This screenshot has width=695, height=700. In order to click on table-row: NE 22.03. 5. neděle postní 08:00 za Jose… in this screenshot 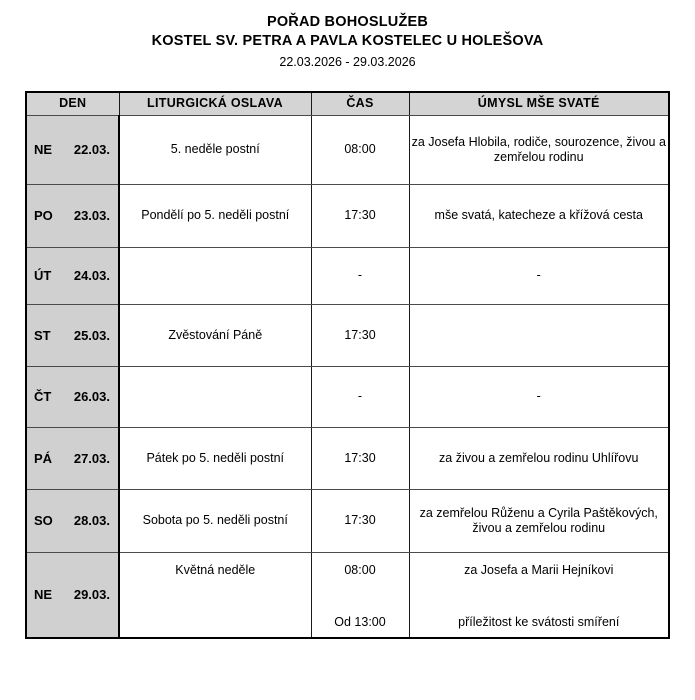, I will do `click(347, 150)`.